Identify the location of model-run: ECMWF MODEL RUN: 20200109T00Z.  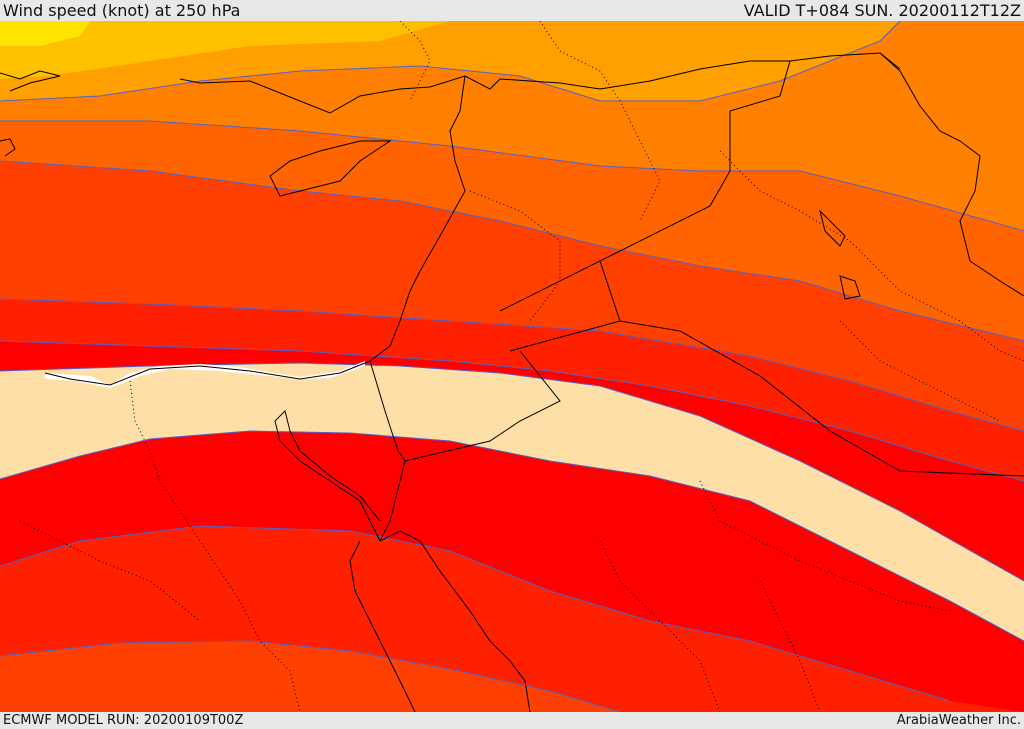
(123, 720).